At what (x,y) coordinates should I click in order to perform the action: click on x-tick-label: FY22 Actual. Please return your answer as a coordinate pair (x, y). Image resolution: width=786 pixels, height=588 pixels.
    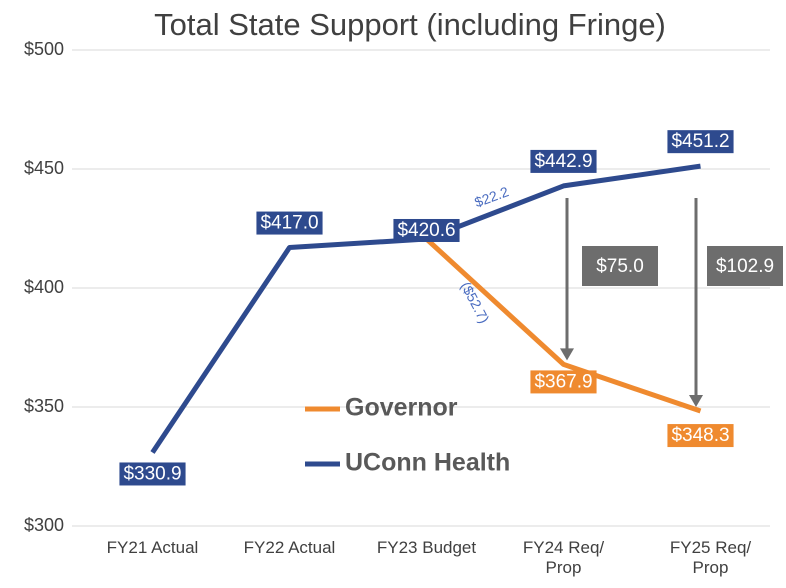
    Looking at the image, I should click on (289, 547).